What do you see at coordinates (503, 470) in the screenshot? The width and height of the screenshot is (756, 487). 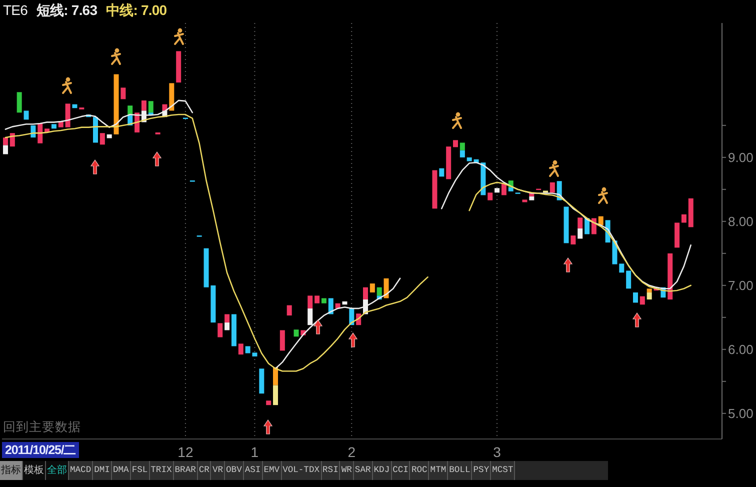 I see `text: MCST` at bounding box center [503, 470].